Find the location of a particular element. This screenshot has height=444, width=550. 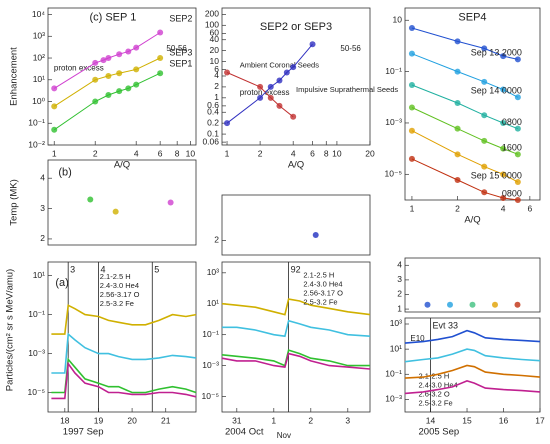

x-tick-label: 21 is located at coordinates (166, 420).